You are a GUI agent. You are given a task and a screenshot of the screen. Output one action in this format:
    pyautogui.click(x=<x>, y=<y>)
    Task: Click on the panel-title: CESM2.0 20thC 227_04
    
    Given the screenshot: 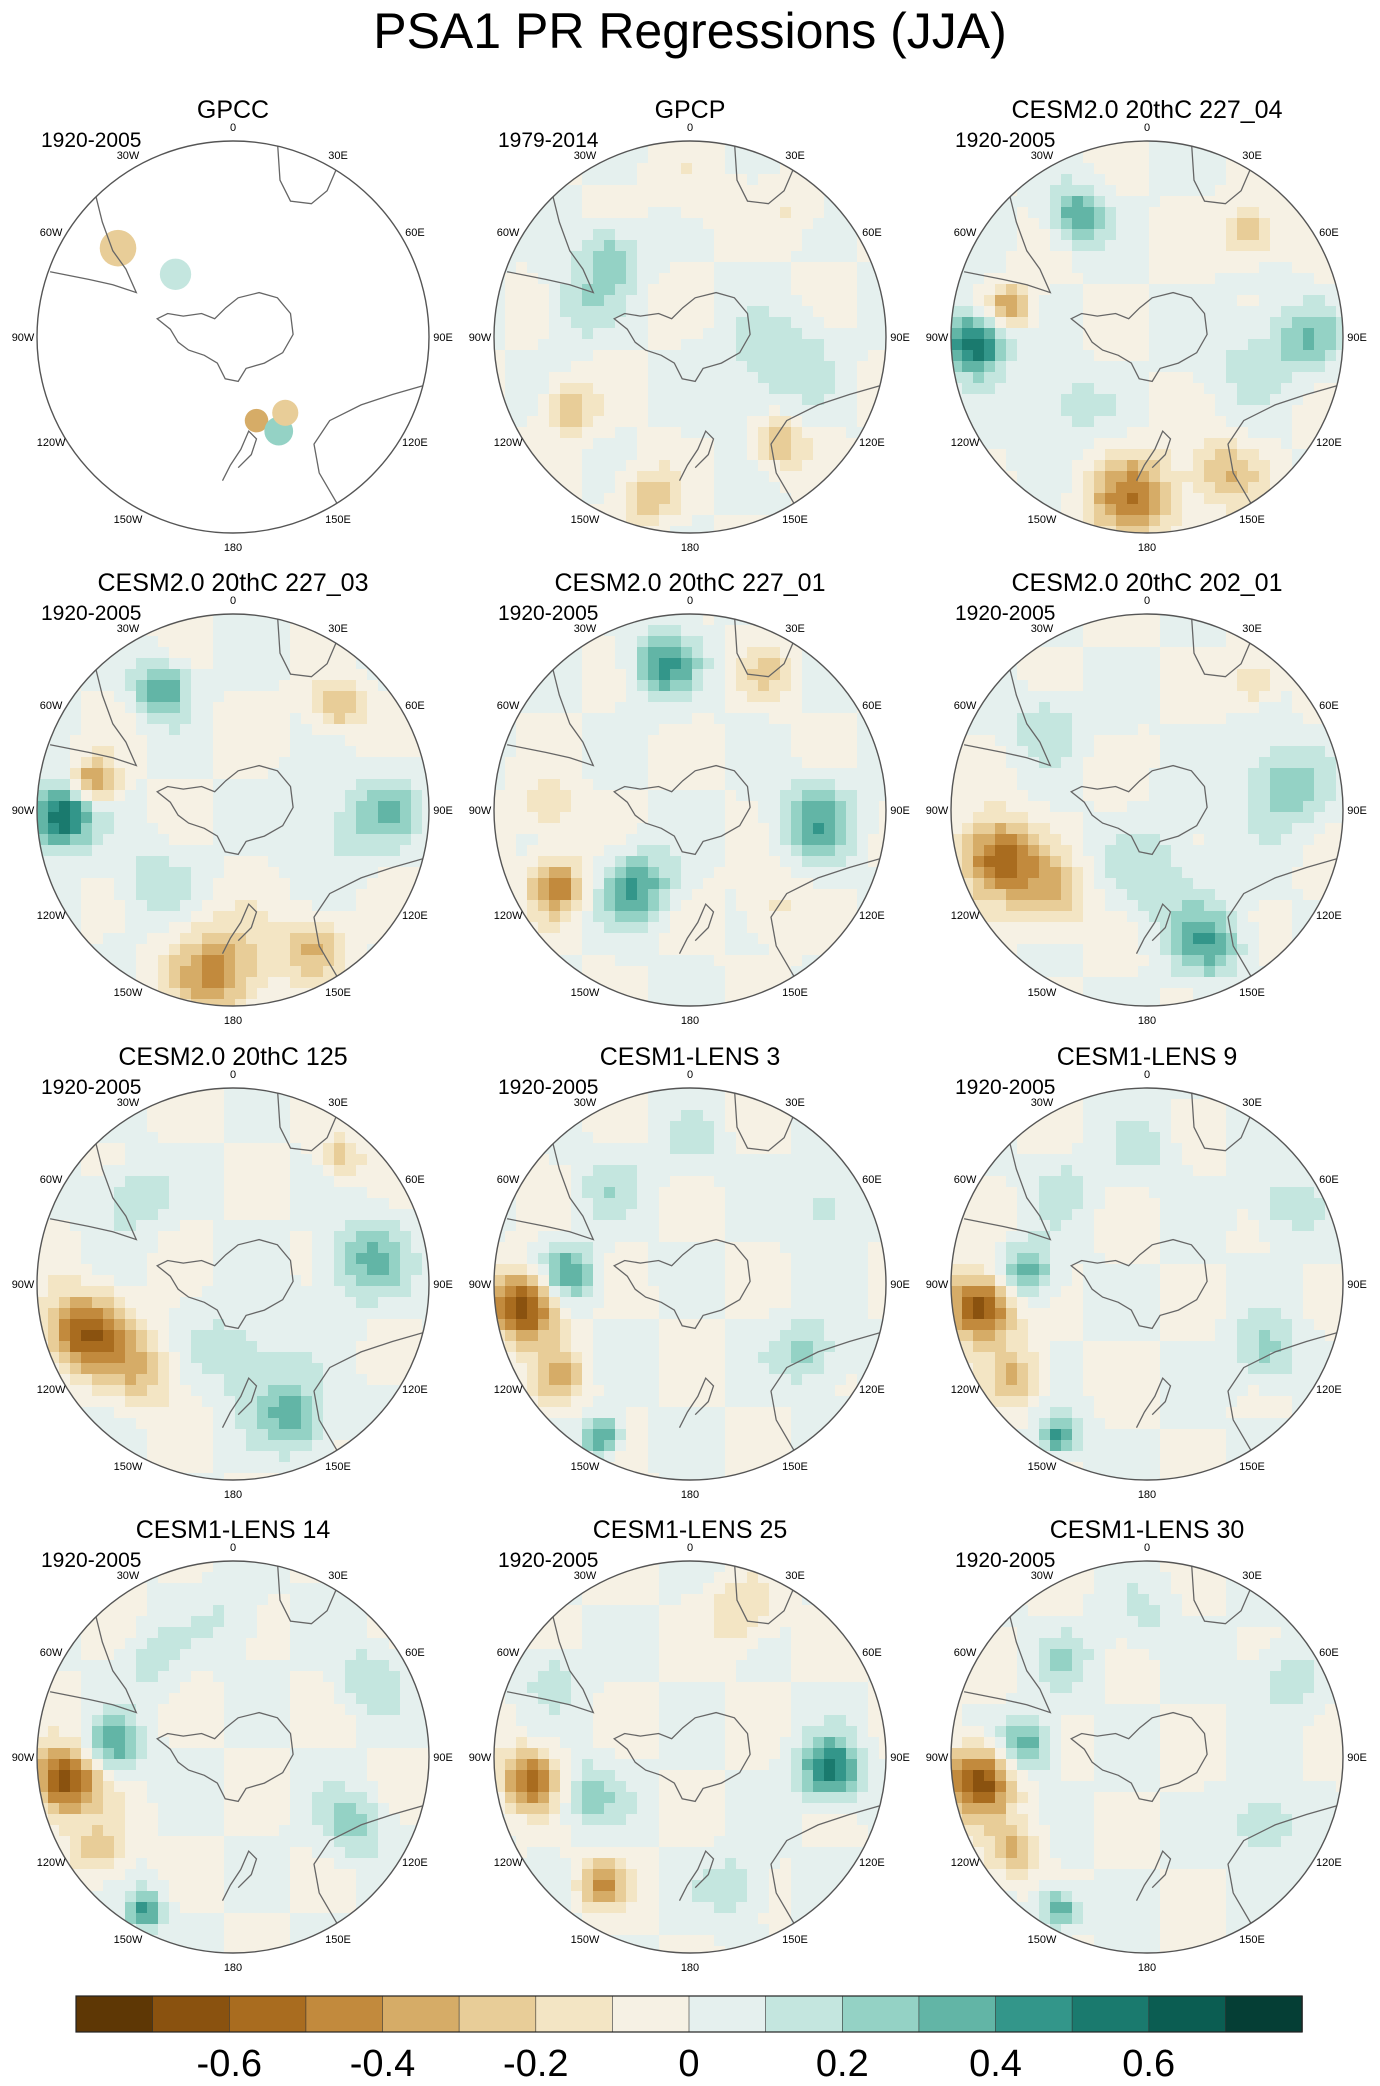 What is the action you would take?
    pyautogui.click(x=1147, y=110)
    